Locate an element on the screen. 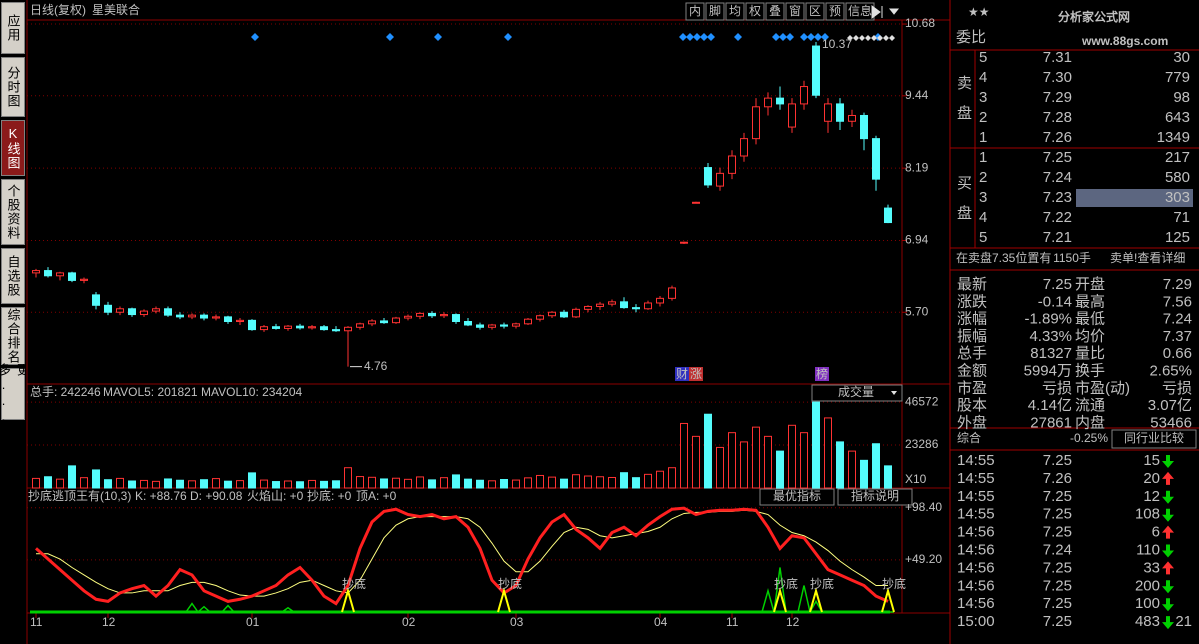 This screenshot has height=644, width=1199. badge-label: 财 is located at coordinates (682, 374).